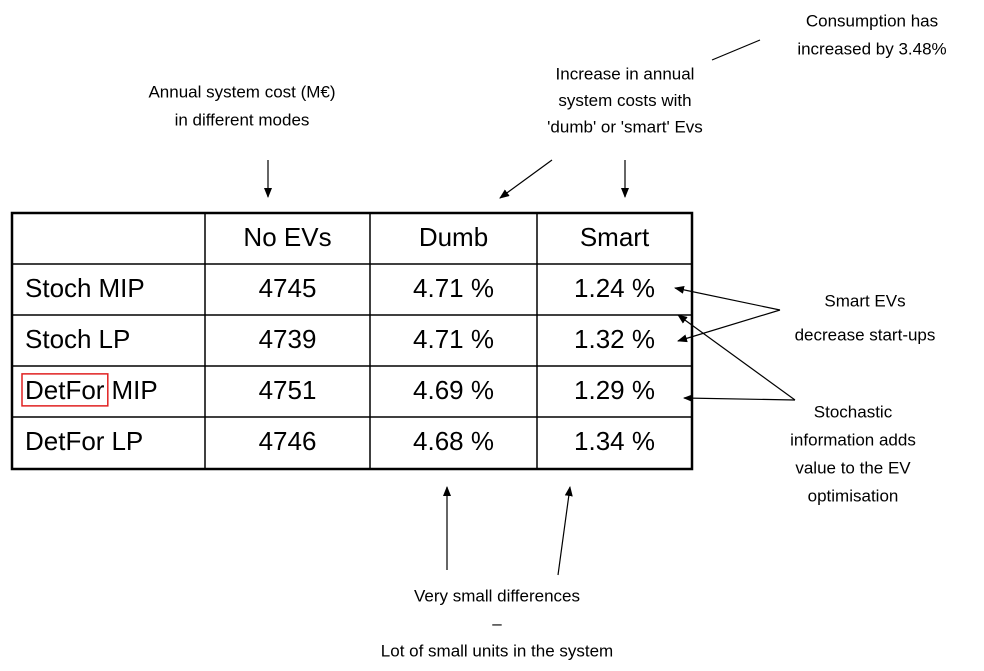 The width and height of the screenshot is (984, 671). Describe the element at coordinates (453, 390) in the screenshot. I see `table-cell: 4.69 %` at that location.